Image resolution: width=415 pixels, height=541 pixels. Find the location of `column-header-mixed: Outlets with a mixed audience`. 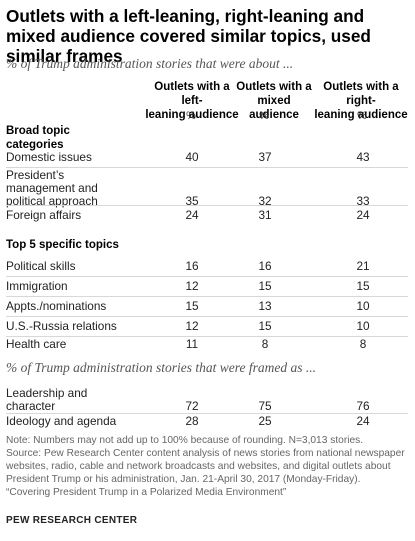

column-header-mixed: Outlets with a mixed audience is located at coordinates (274, 101).